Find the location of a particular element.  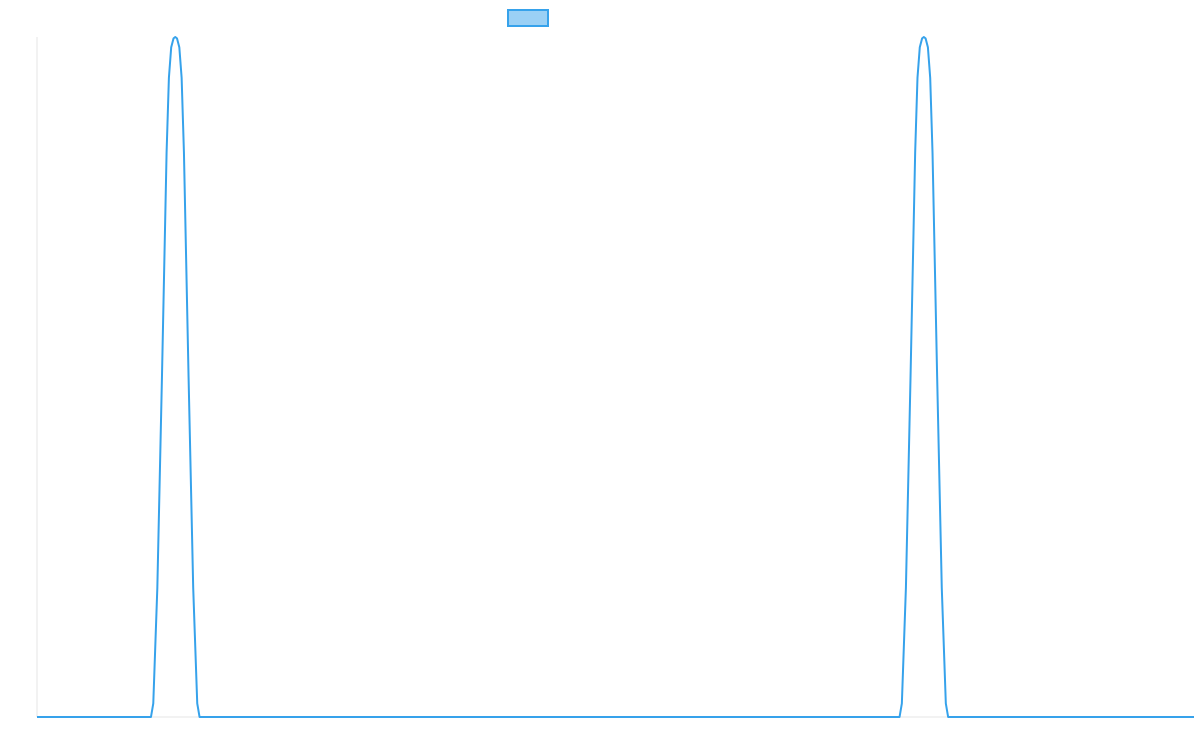

legend is located at coordinates (528, 18).